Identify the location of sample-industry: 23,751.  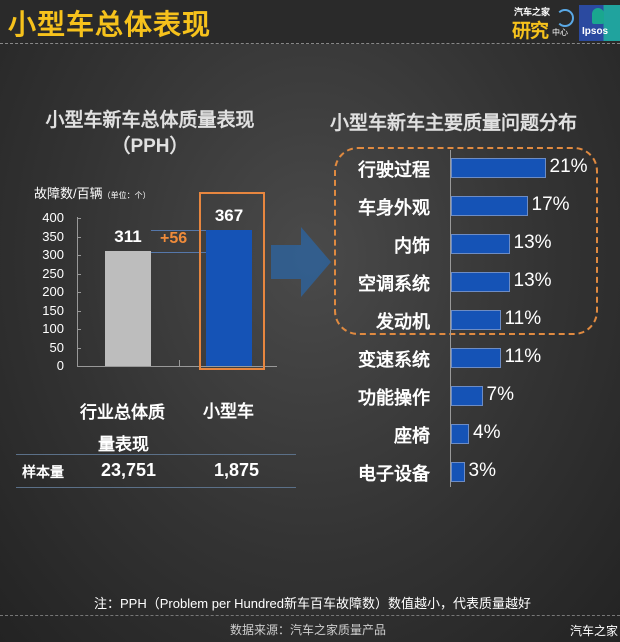
(129, 470).